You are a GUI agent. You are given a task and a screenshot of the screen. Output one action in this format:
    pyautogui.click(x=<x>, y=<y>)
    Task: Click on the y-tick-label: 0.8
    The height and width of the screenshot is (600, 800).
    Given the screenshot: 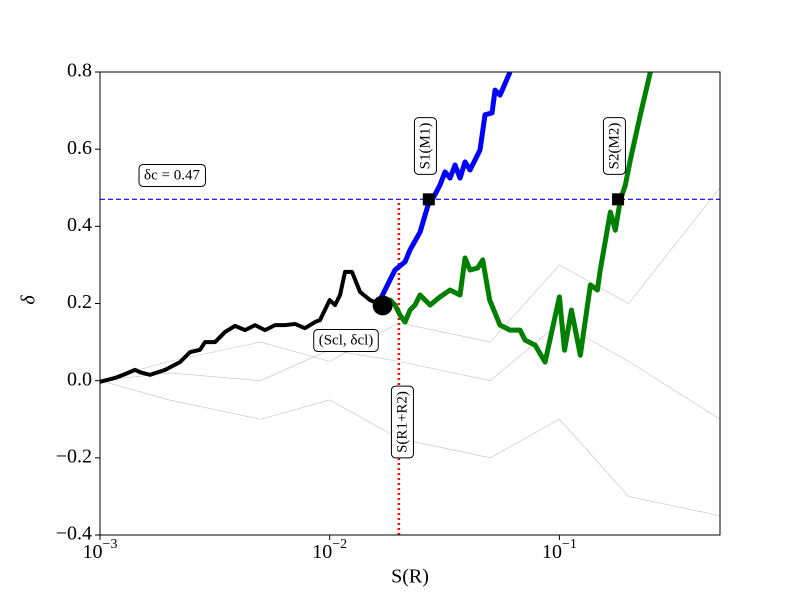 What is the action you would take?
    pyautogui.click(x=79, y=71)
    